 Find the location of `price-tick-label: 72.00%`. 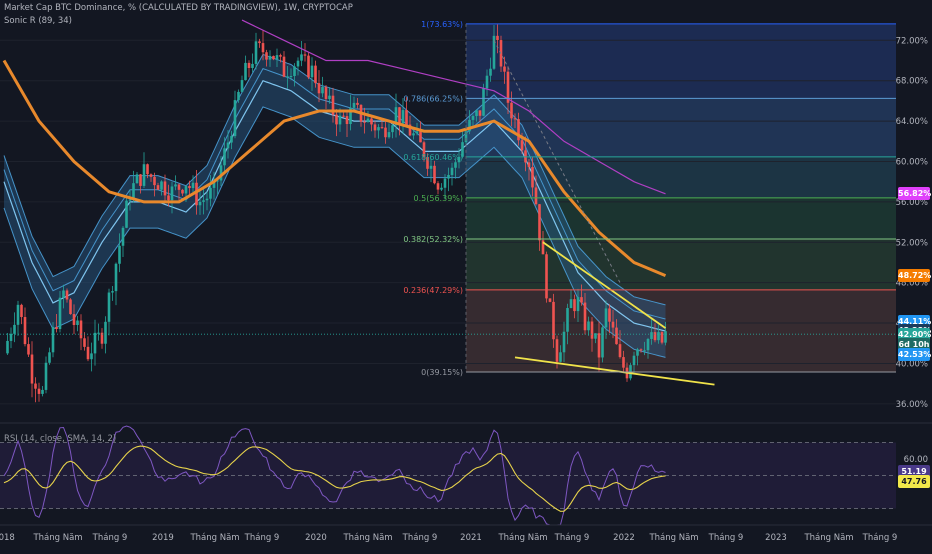

price-tick-label: 72.00% is located at coordinates (912, 41).